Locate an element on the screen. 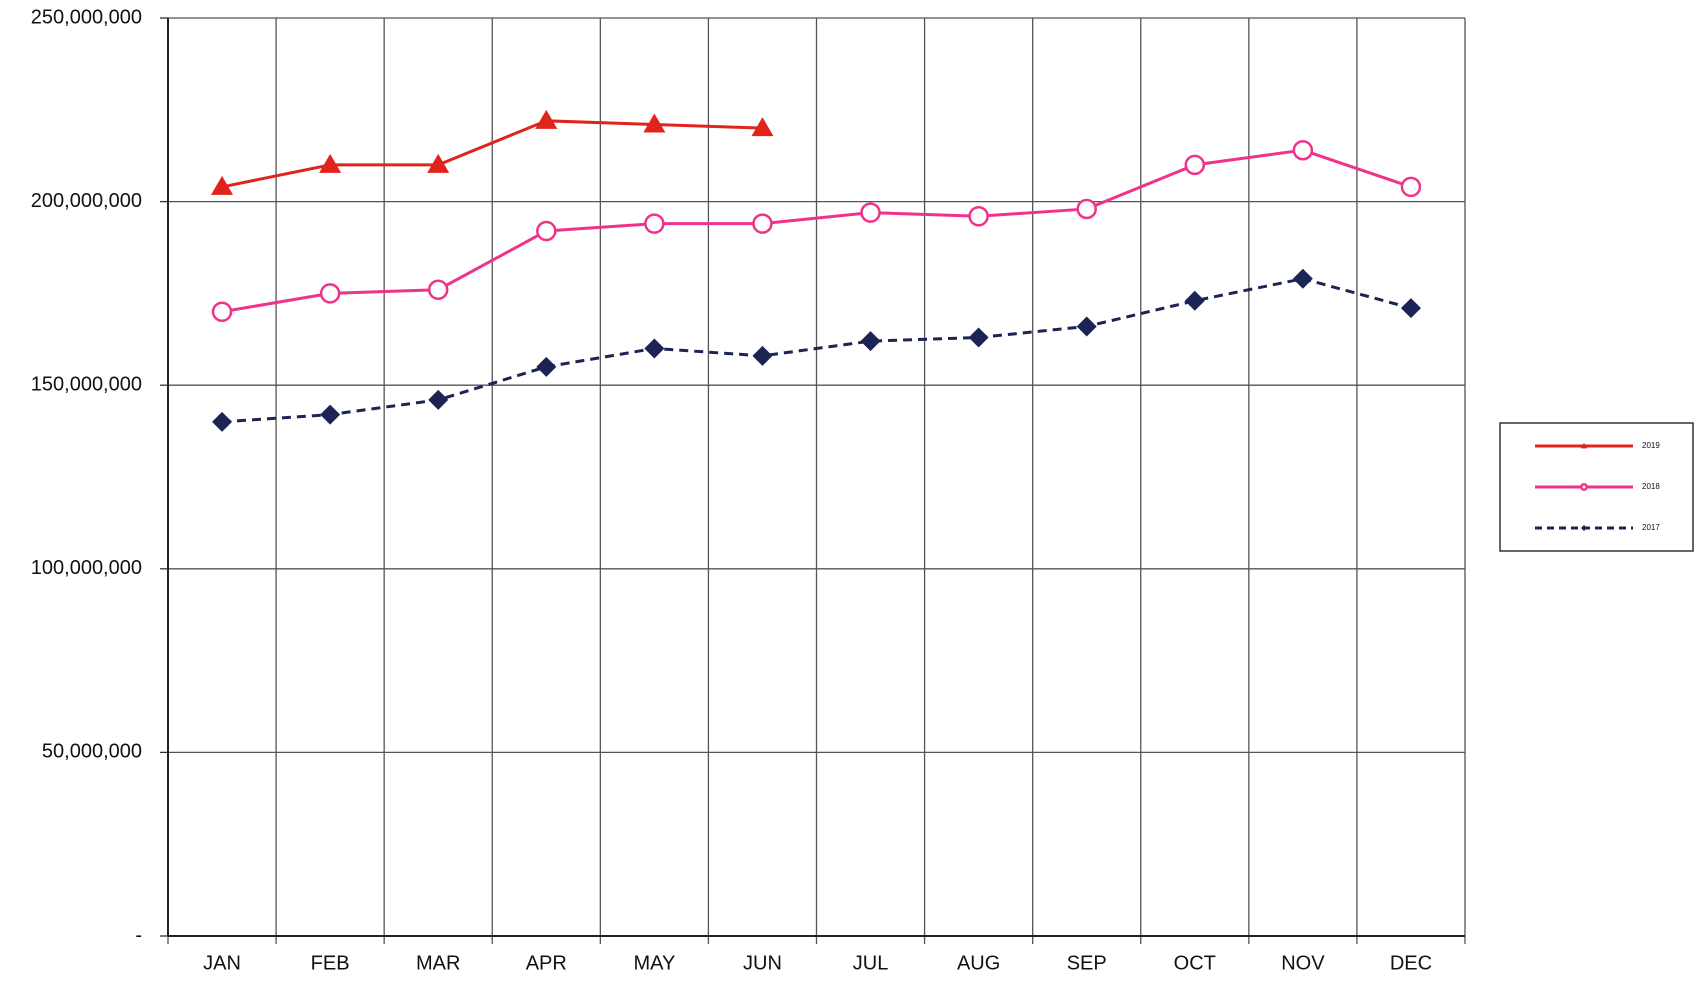  legend-label: 2017 is located at coordinates (1651, 527).